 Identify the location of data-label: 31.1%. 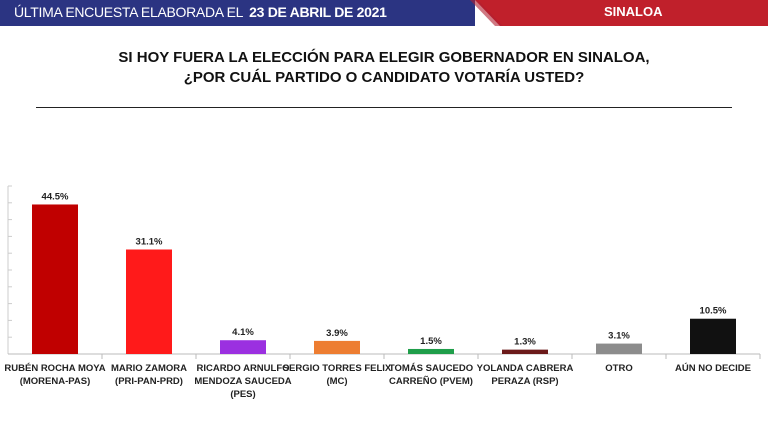
(149, 242).